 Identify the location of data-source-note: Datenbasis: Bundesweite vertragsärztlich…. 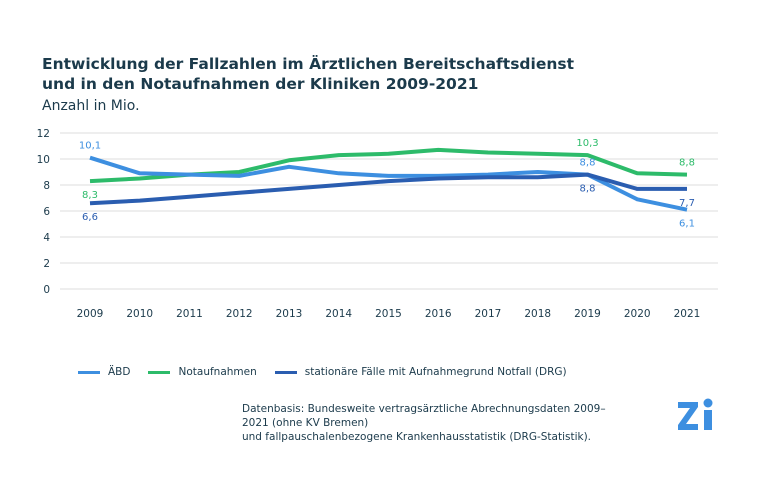
(427, 423).